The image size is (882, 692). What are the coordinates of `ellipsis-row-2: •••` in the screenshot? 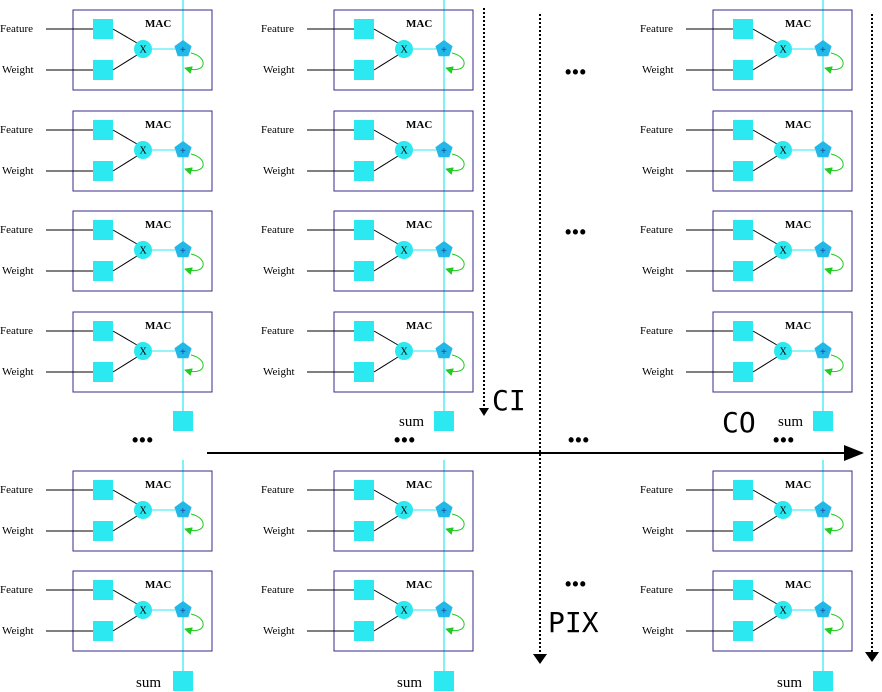 It's located at (405, 440).